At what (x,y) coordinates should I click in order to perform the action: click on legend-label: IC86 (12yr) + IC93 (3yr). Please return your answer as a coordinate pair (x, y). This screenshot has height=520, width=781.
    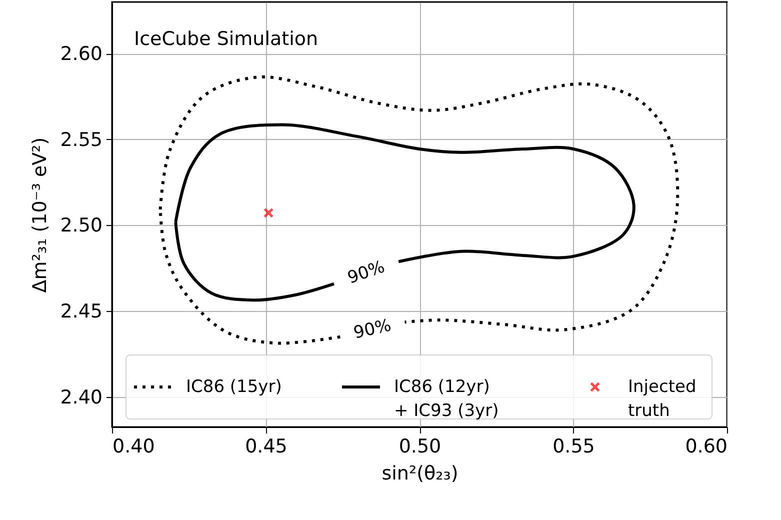
    Looking at the image, I should click on (446, 399).